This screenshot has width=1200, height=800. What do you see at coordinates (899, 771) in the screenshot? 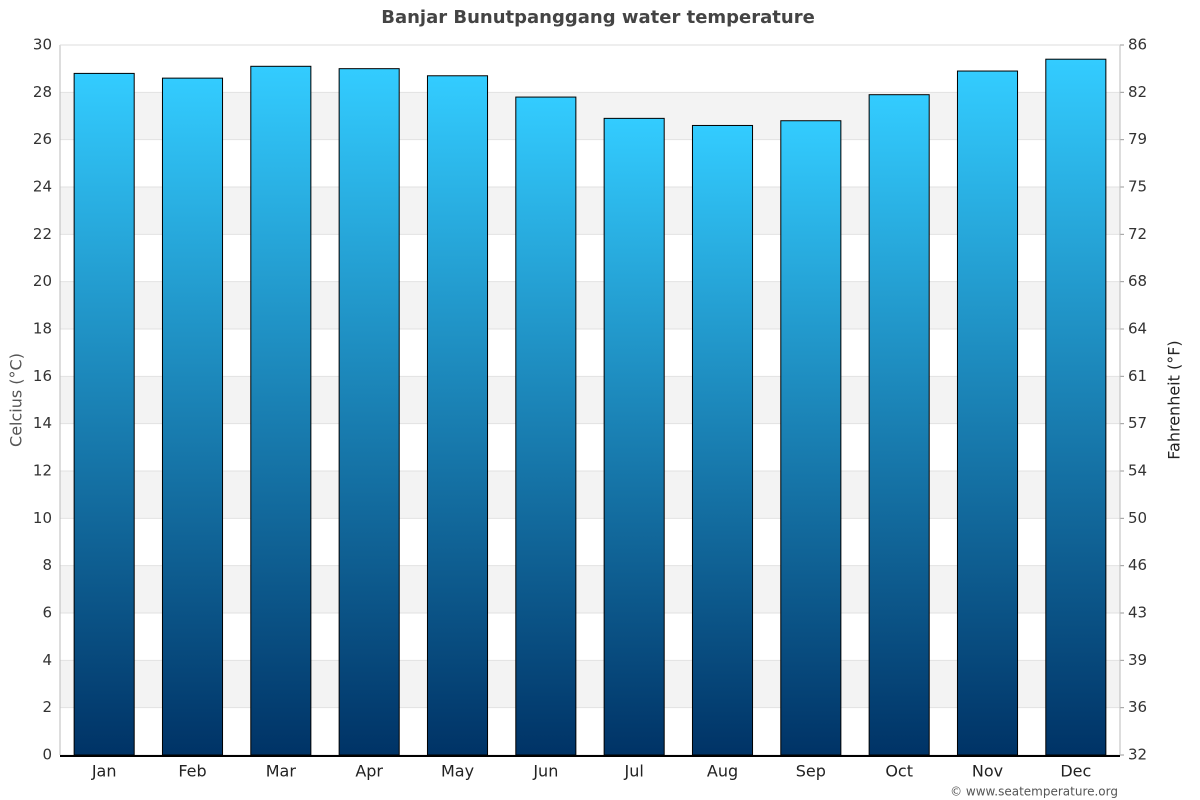
I see `x-tick-label: Oct` at bounding box center [899, 771].